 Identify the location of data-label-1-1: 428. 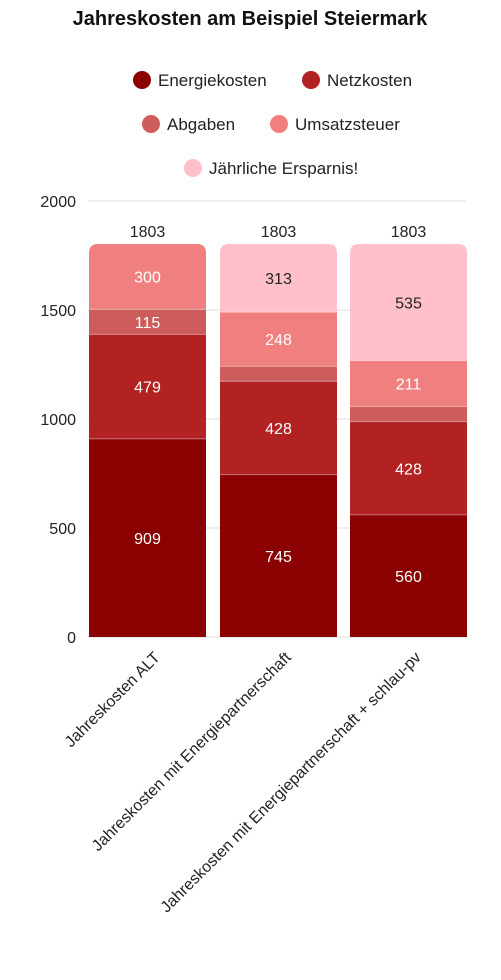
(278, 429).